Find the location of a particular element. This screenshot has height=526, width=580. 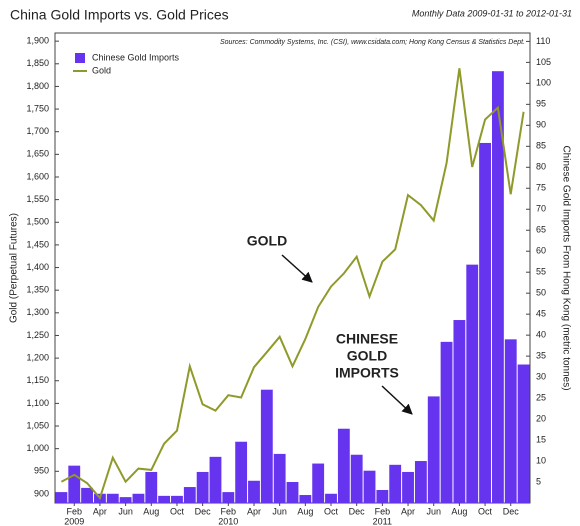

y2-tick-label: 65 is located at coordinates (541, 230).